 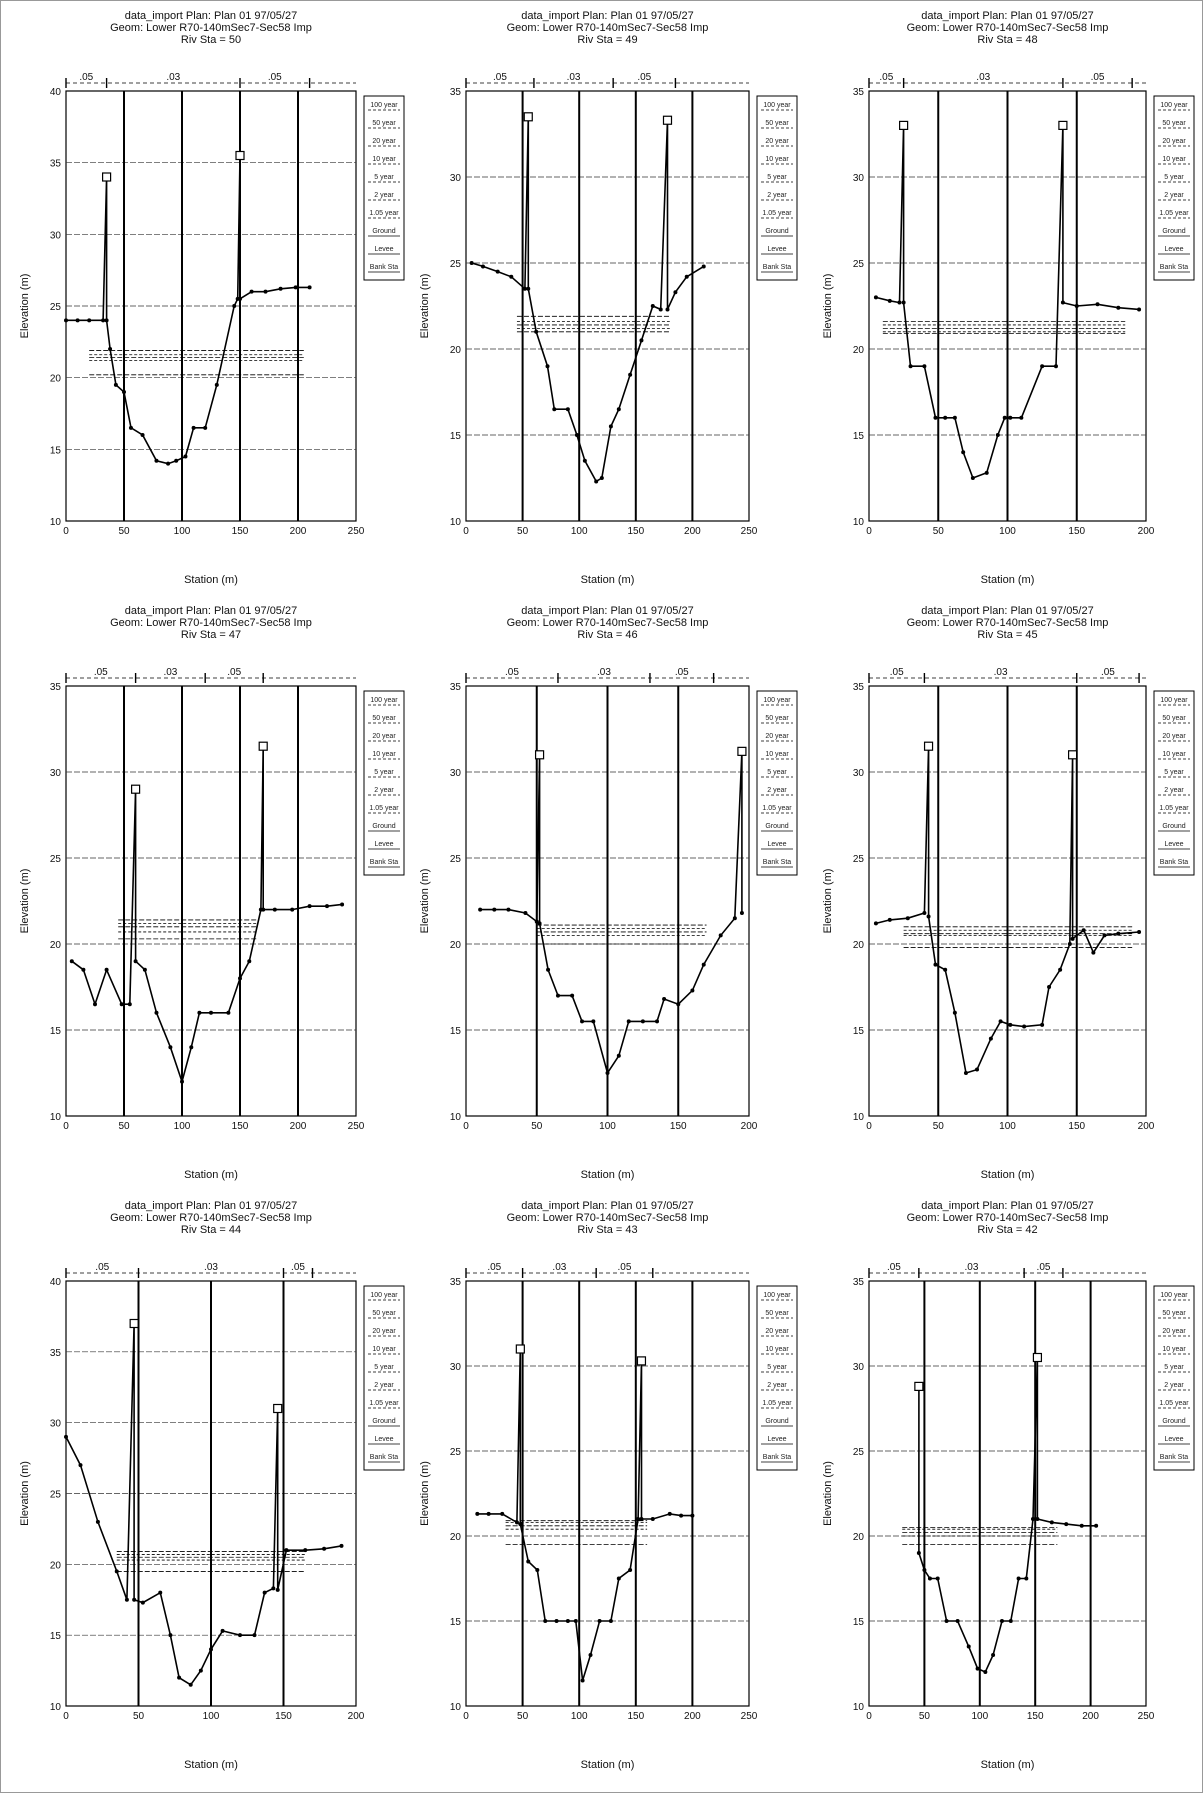 What do you see at coordinates (777, 700) in the screenshot?
I see `legend-label: 100 year` at bounding box center [777, 700].